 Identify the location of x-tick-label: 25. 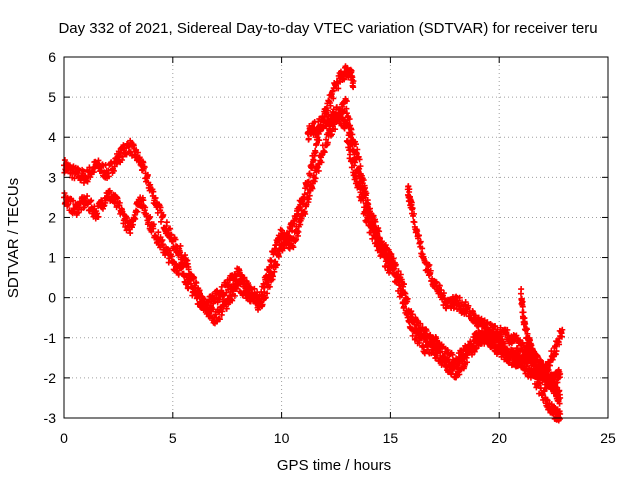
(608, 438).